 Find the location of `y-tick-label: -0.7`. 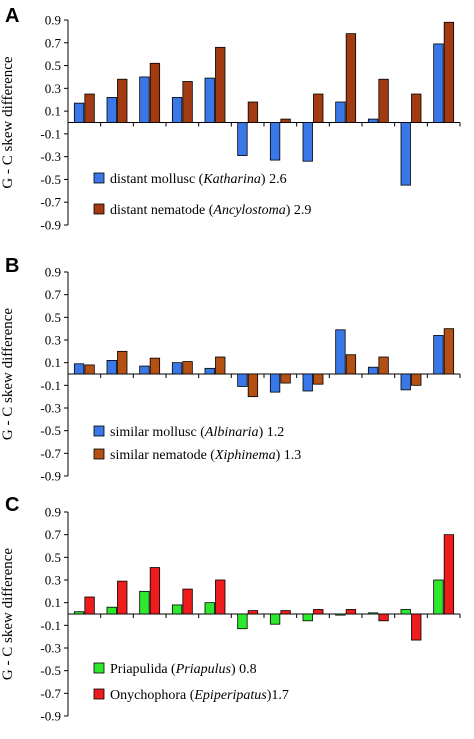

y-tick-label: -0.7 is located at coordinates (50, 693).